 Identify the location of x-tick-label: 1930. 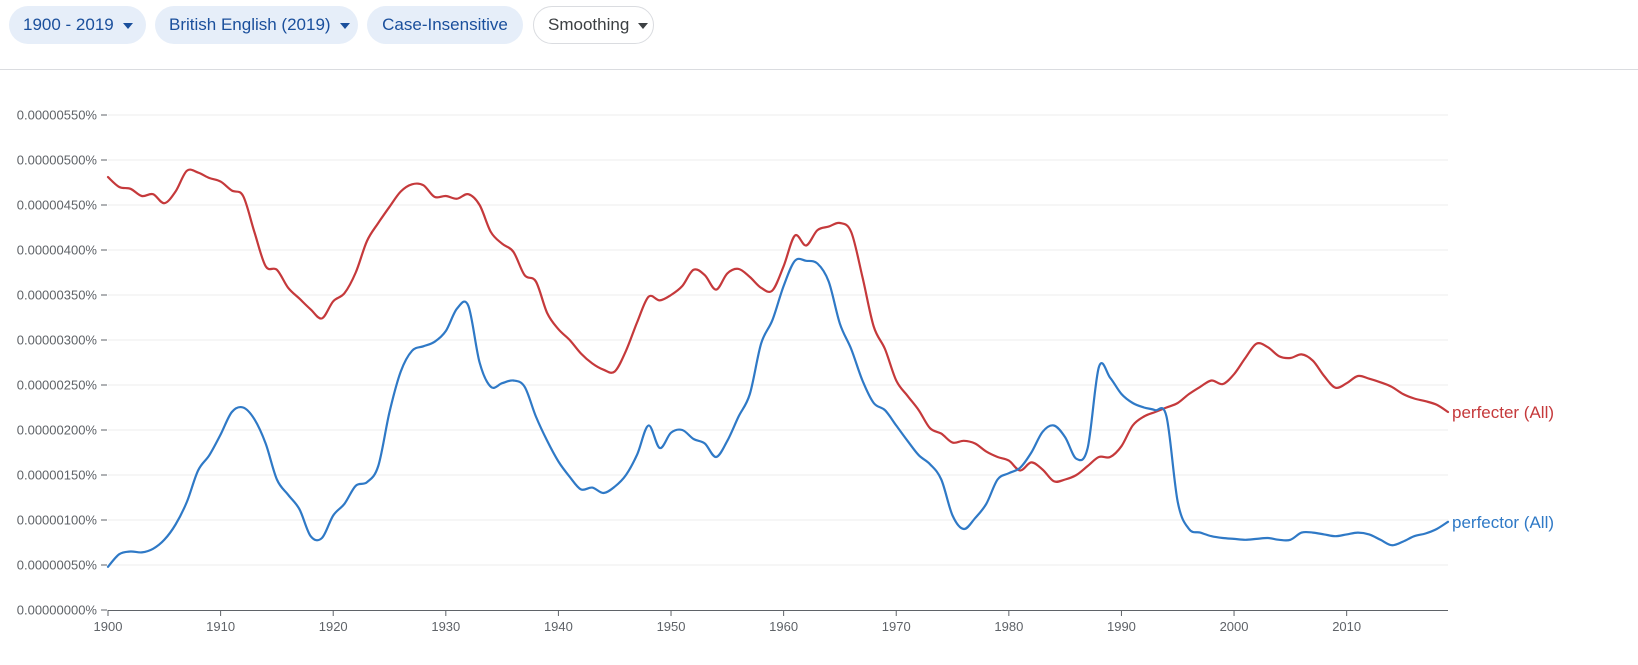
(445, 626).